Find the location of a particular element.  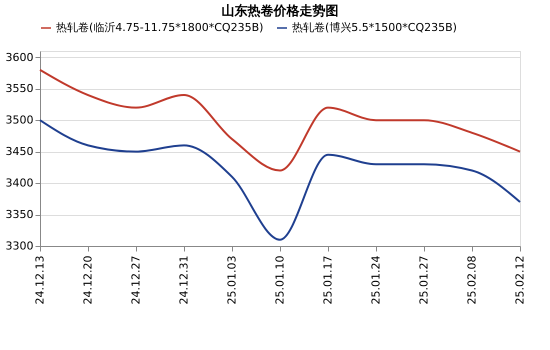

x-tick-label: 25.01.17 is located at coordinates (328, 280).